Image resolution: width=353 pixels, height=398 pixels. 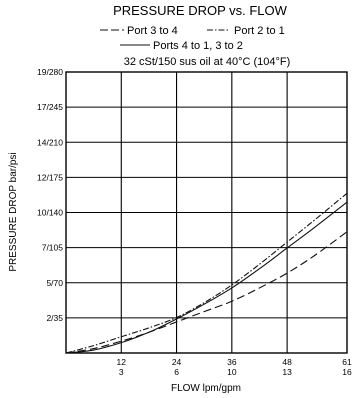 What do you see at coordinates (347, 372) in the screenshot?
I see `x-tick-label-gpm: 16` at bounding box center [347, 372].